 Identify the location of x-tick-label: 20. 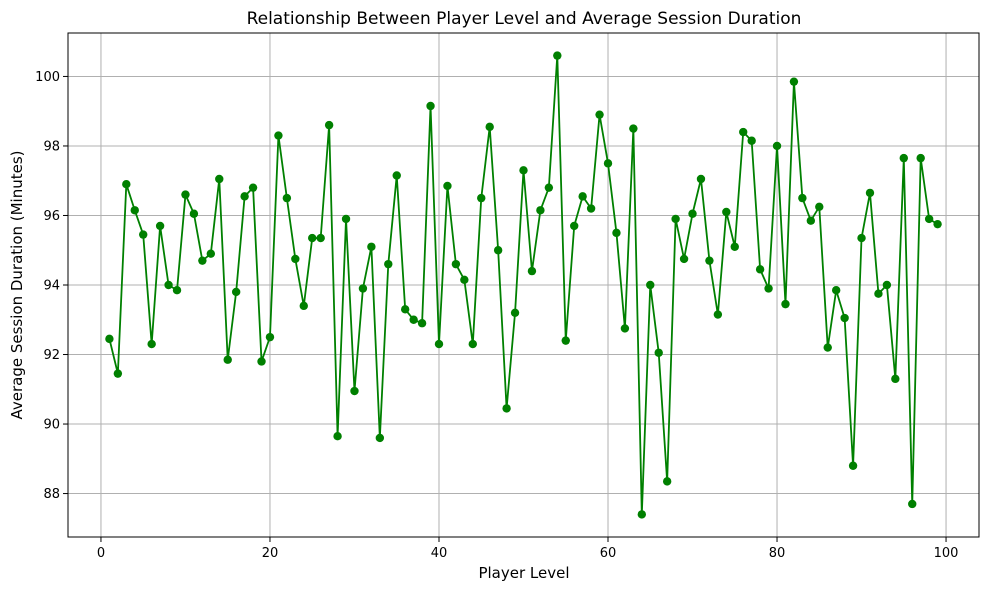
(270, 553).